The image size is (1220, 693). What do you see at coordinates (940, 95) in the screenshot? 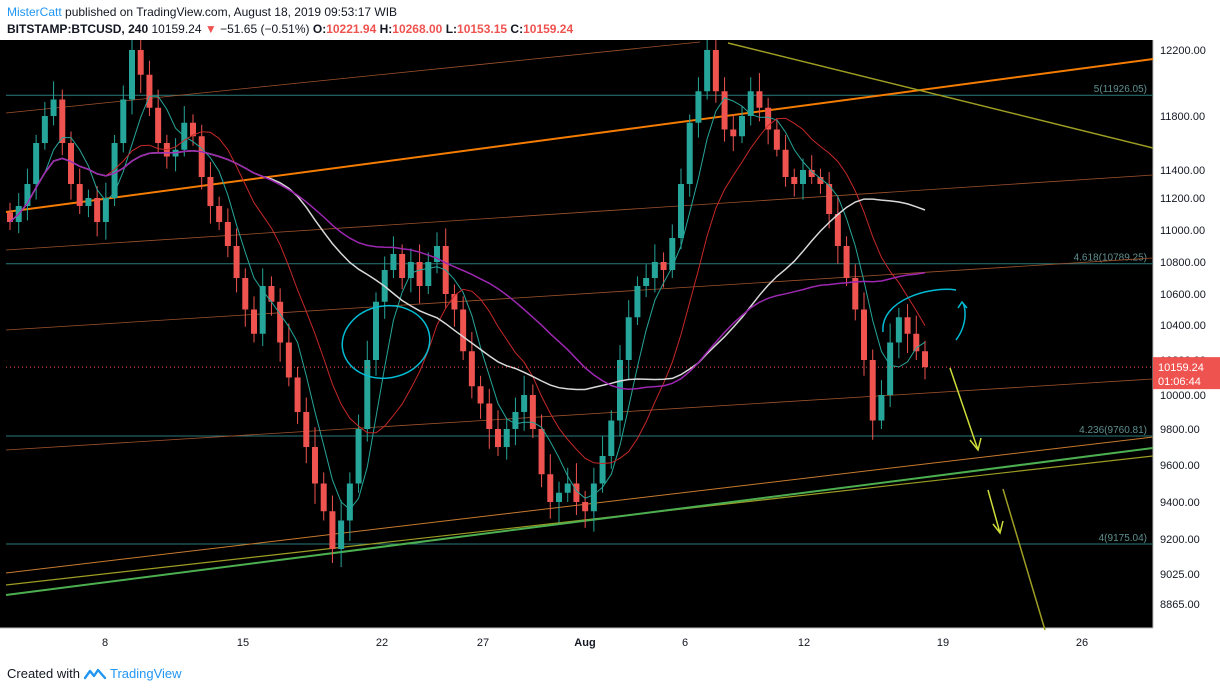
I see `olive-resistance-line` at bounding box center [940, 95].